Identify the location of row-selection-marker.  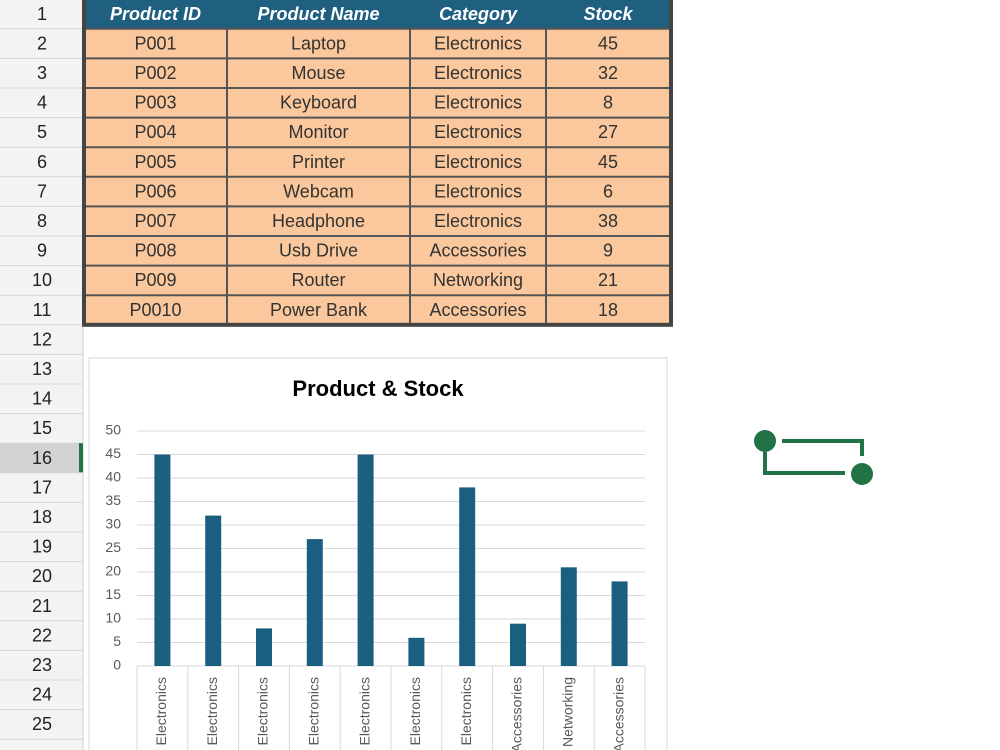
(81, 458).